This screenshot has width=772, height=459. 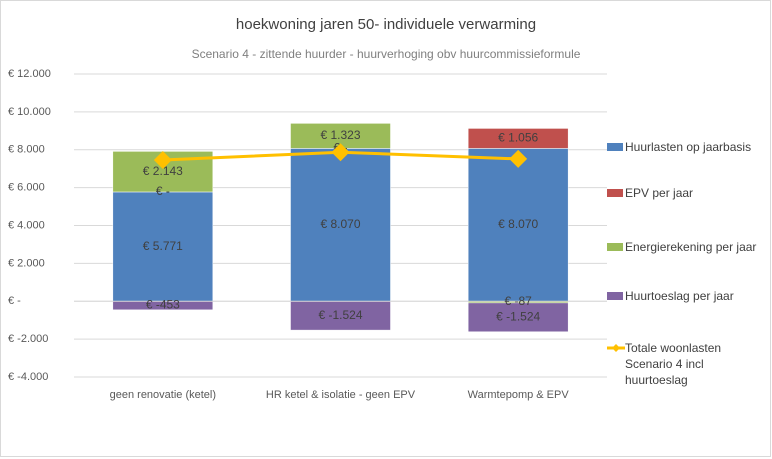 I want to click on y-tick-label: € 2.000, so click(x=26, y=263).